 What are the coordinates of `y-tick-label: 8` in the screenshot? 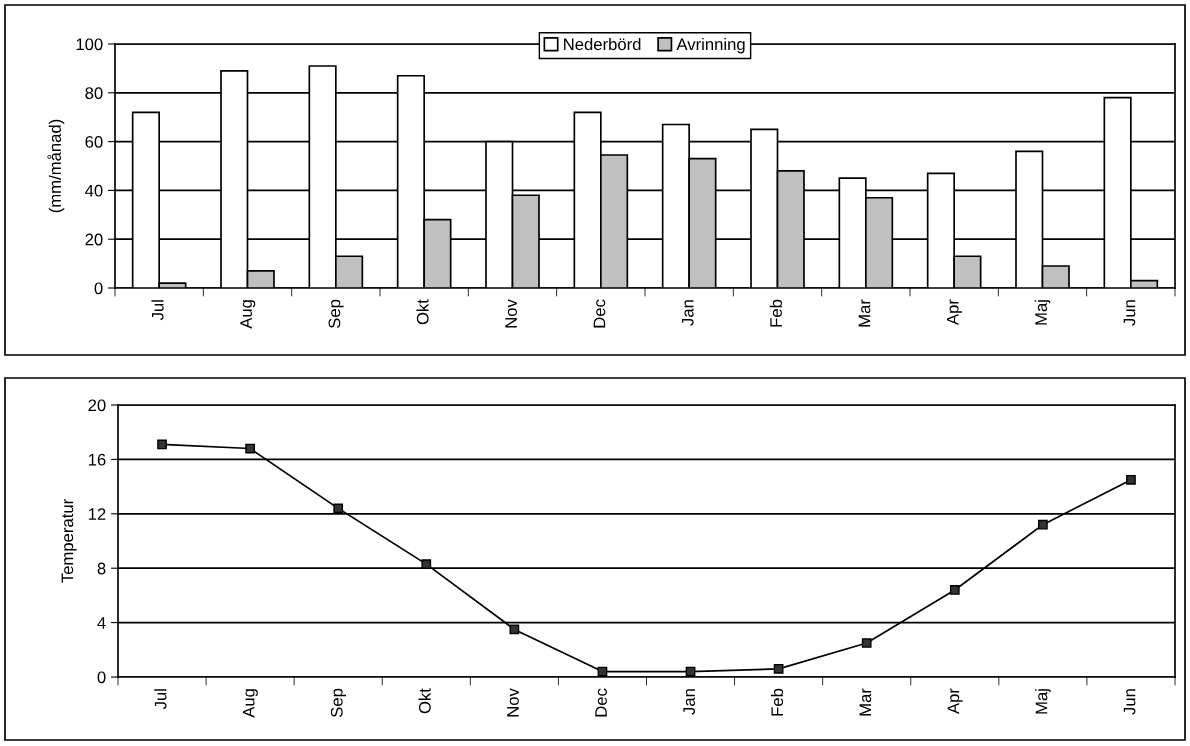 It's located at (101, 568).